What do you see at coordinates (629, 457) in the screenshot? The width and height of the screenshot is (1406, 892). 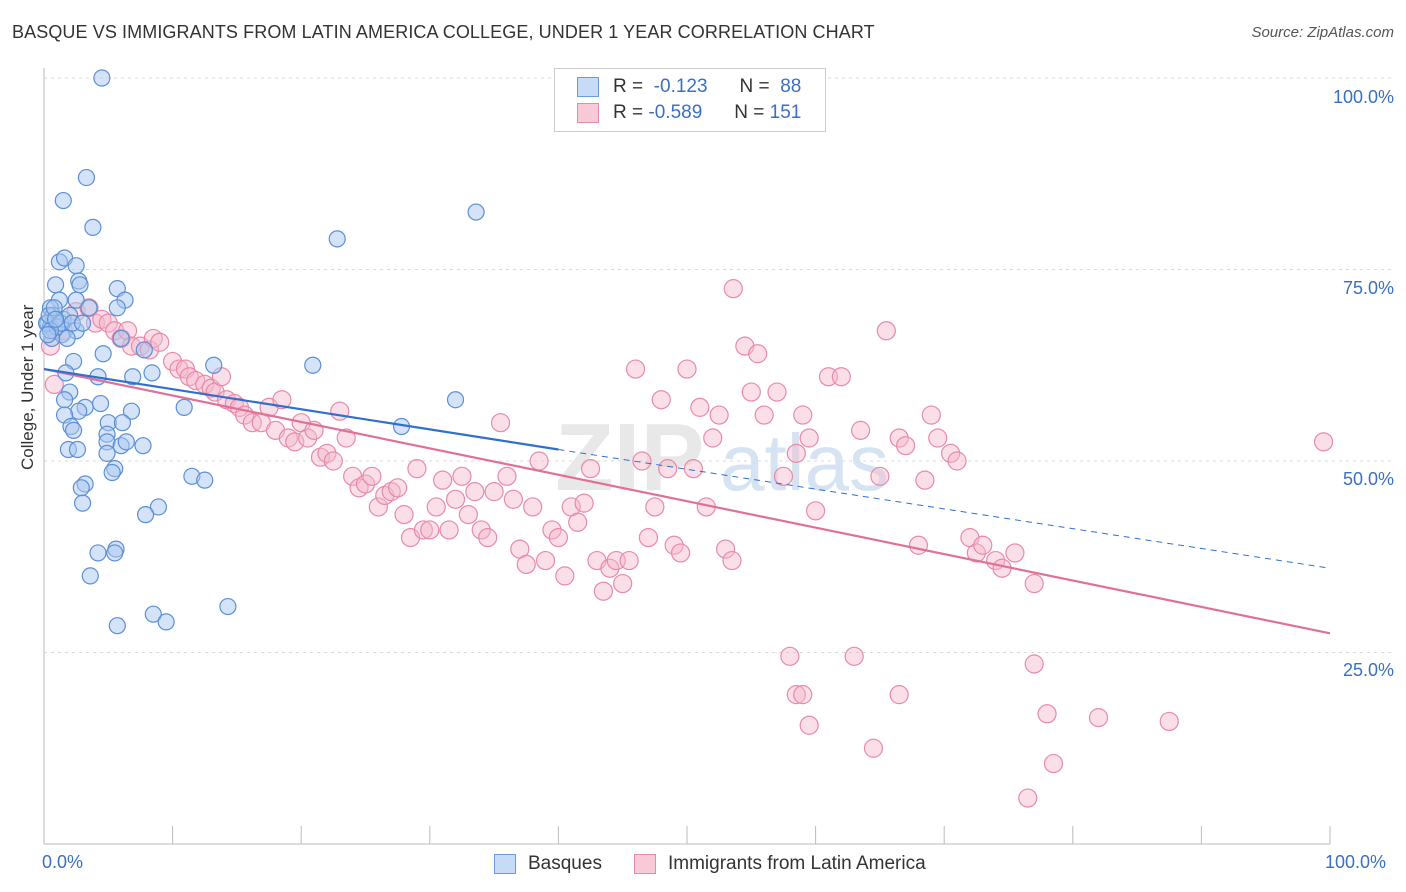 I see `watermark-zip: ZIP` at bounding box center [629, 457].